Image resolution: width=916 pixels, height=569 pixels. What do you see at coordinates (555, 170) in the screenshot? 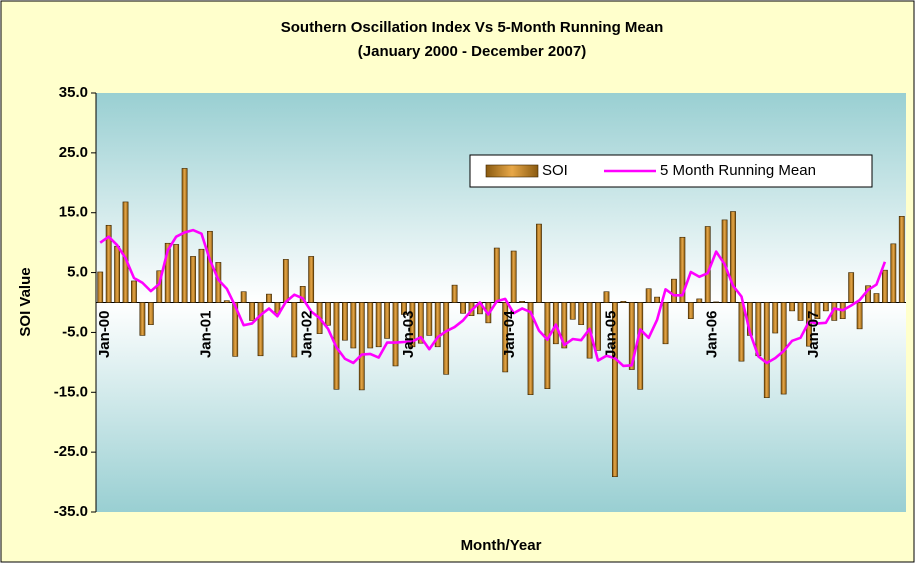
I see `legend-label: SOI` at bounding box center [555, 170].